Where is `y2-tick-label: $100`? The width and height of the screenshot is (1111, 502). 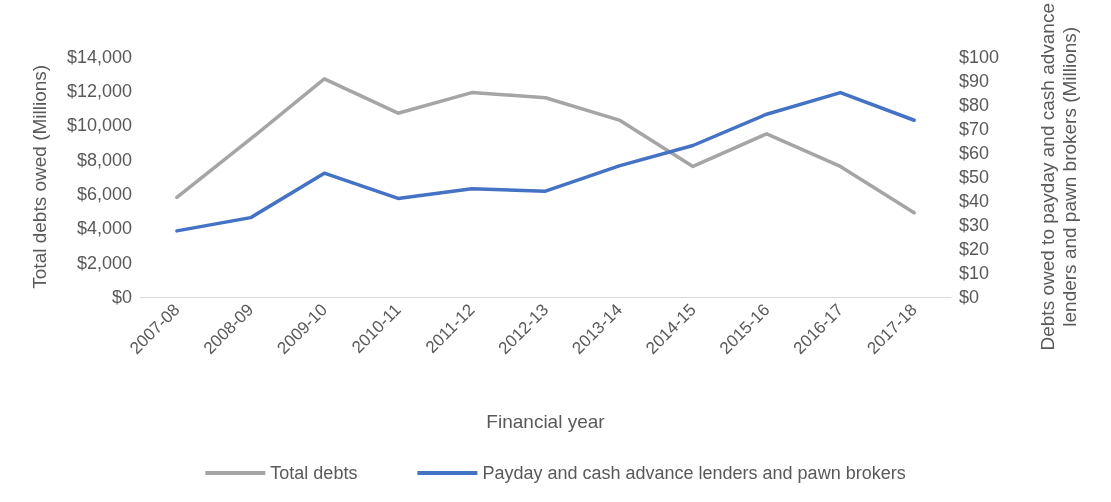
y2-tick-label: $100 is located at coordinates (979, 56).